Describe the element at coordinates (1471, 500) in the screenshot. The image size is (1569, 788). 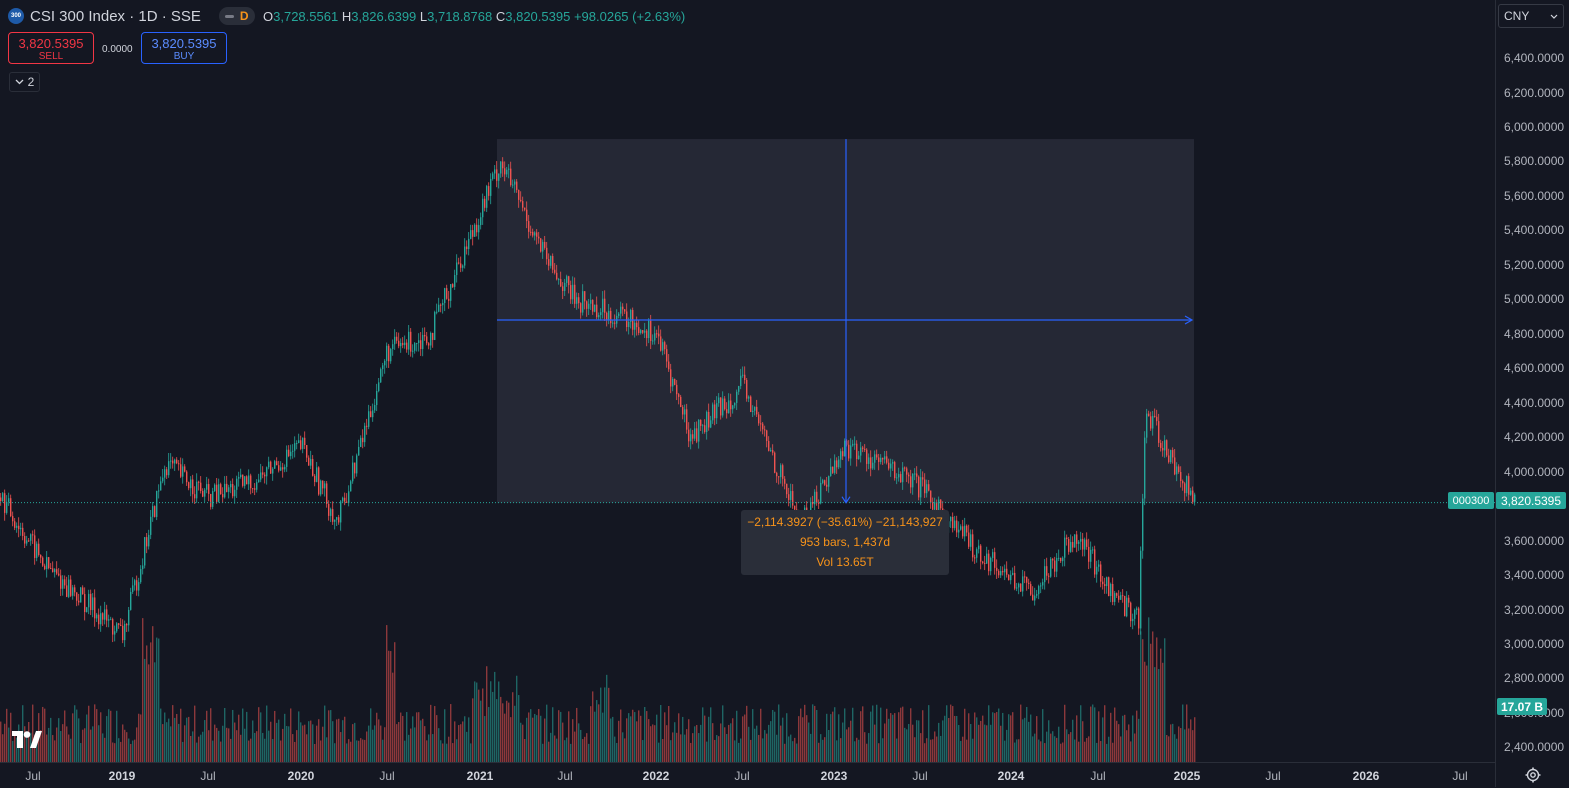
I see `symbol-tag: 000300` at that location.